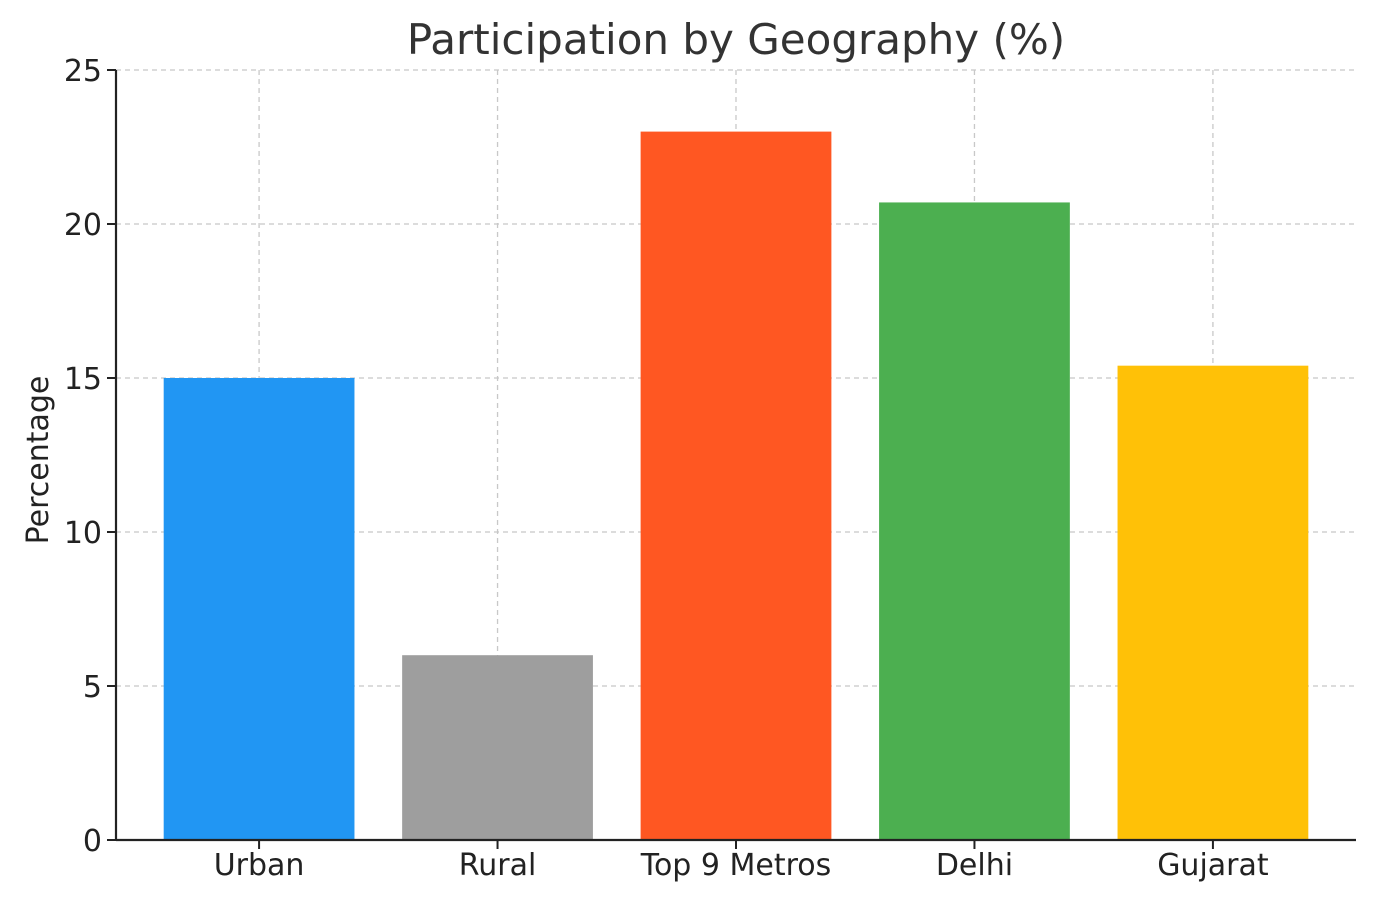 This screenshot has height=903, width=1376. Describe the element at coordinates (83, 533) in the screenshot. I see `y-tick-label: 10` at that location.